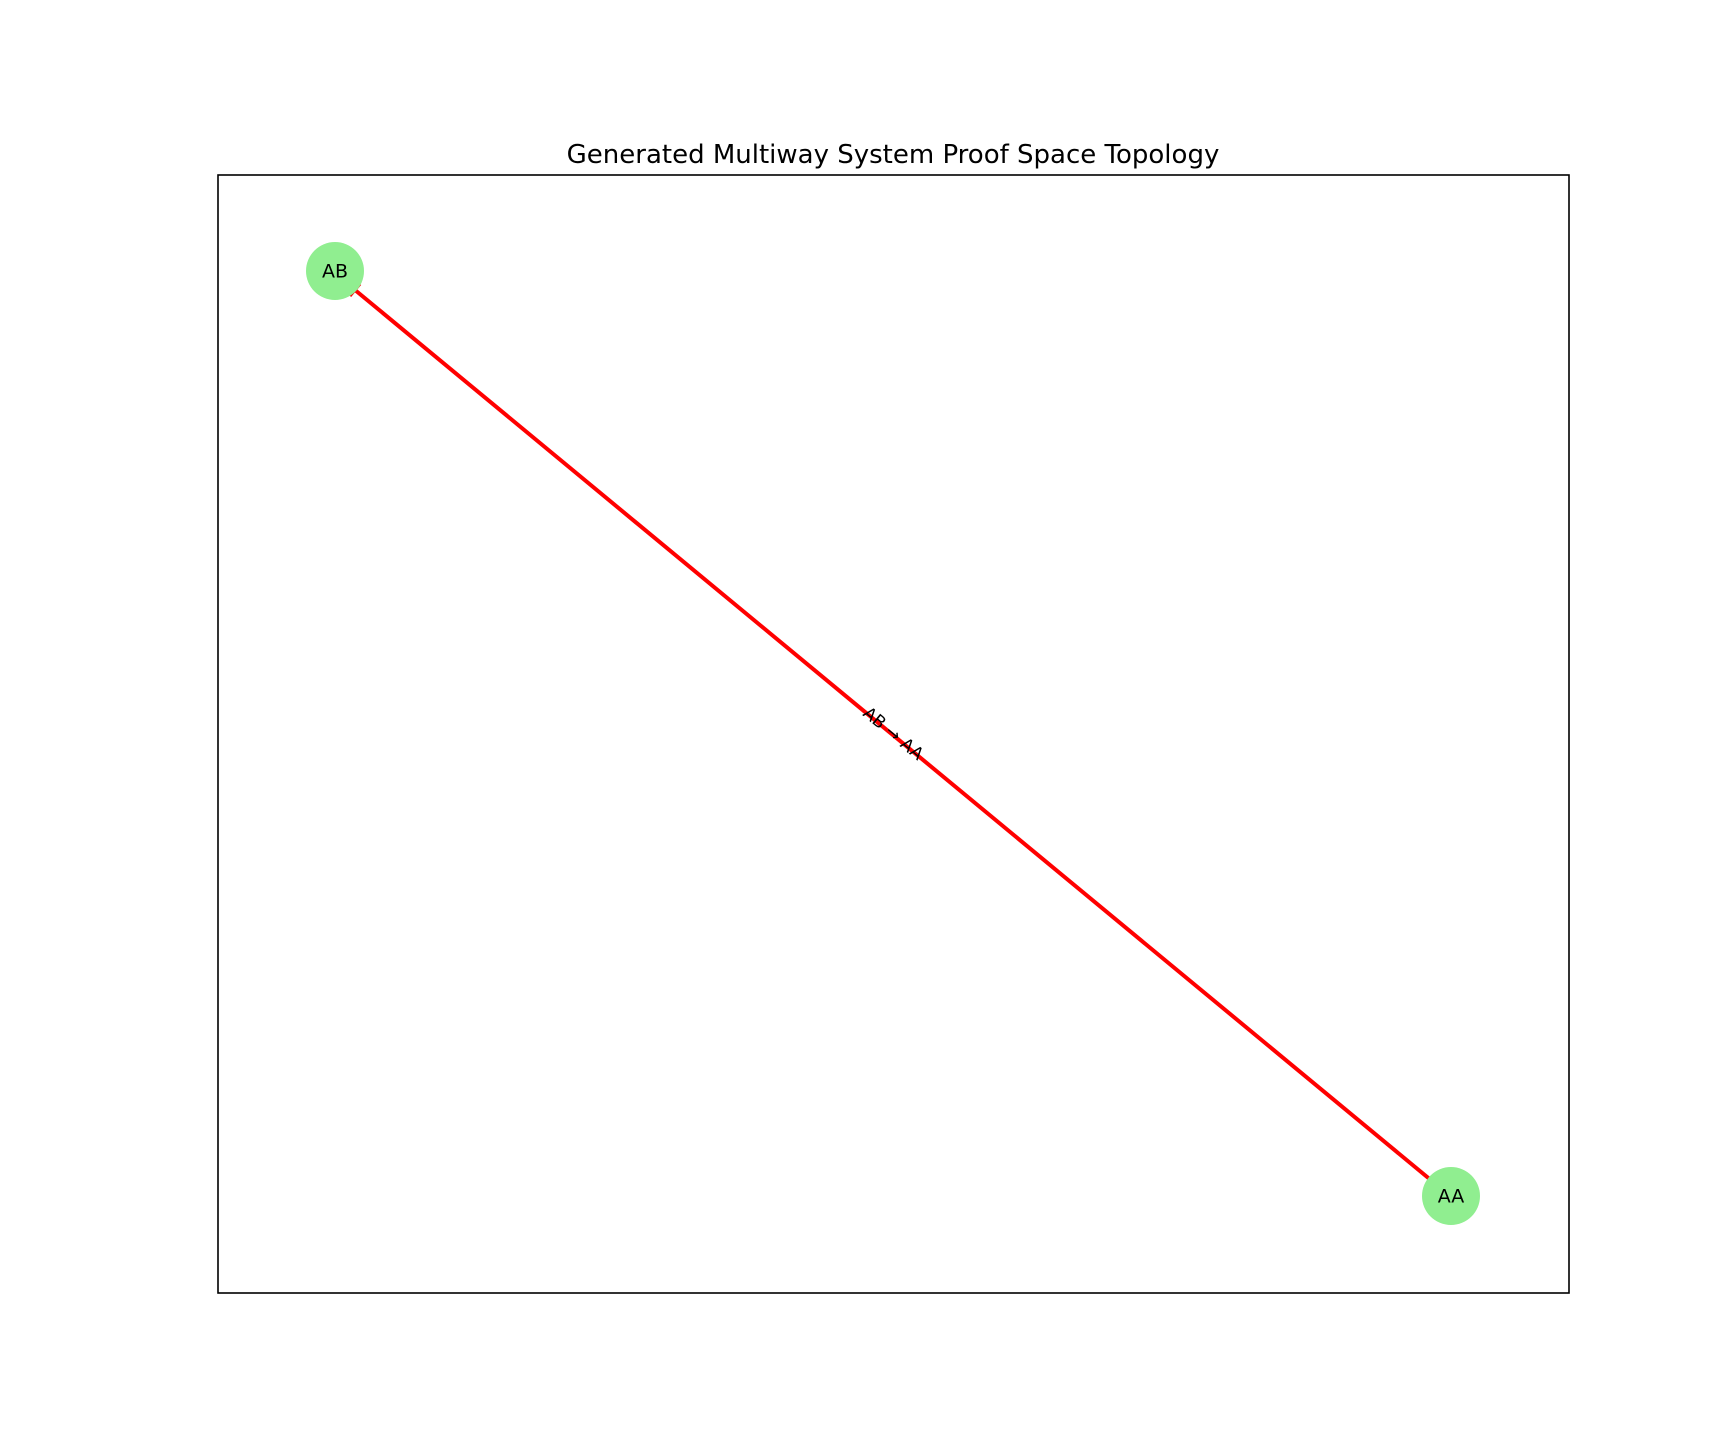 The height and width of the screenshot is (1440, 1728). I want to click on node-aa: AA, so click(1451, 1196).